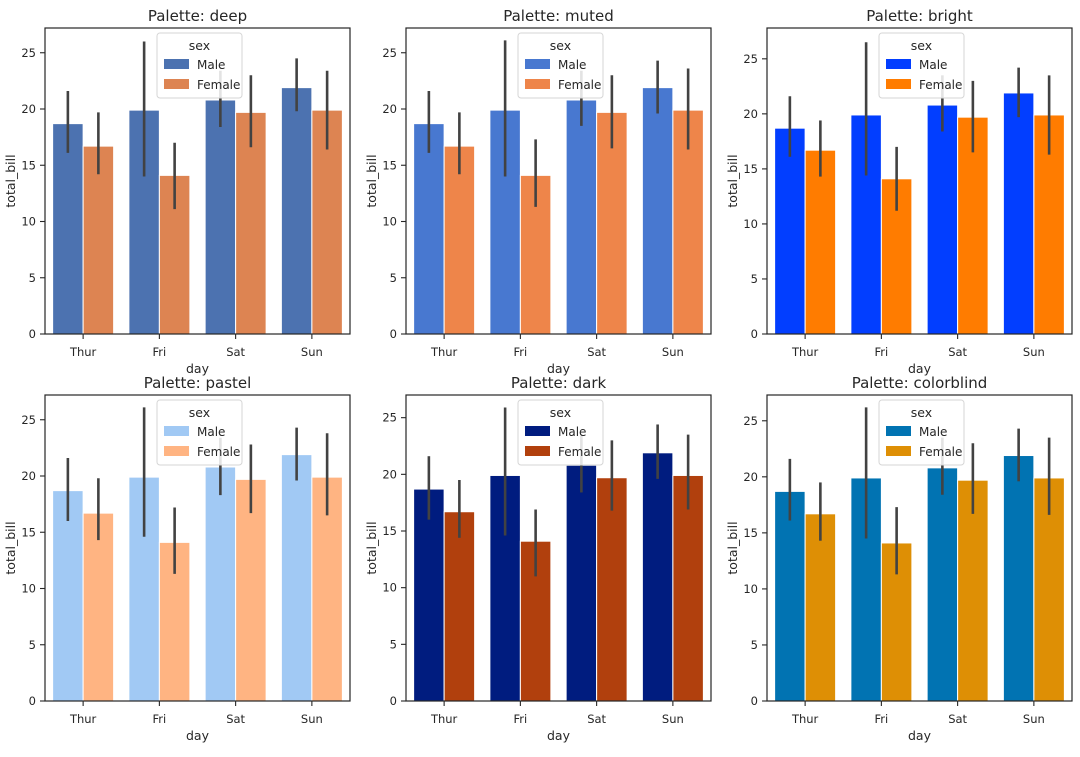 This screenshot has width=1080, height=757. Describe the element at coordinates (688, 588) in the screenshot. I see `bar-female-sun` at that location.